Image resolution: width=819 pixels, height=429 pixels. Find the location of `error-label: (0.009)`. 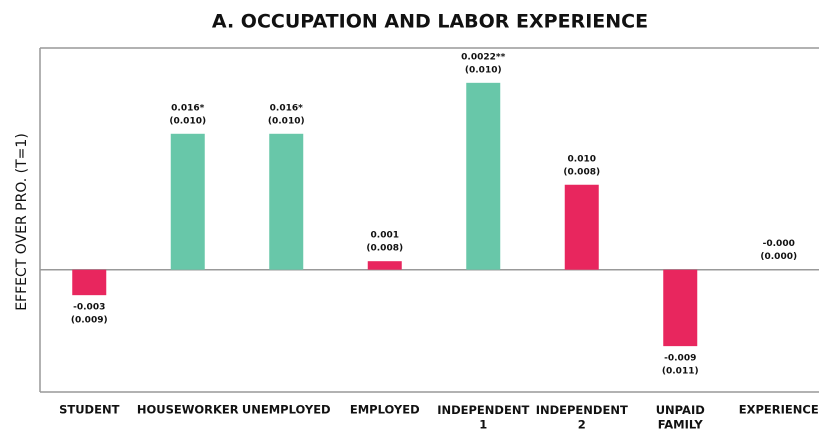

error-label: (0.009) is located at coordinates (89, 321).